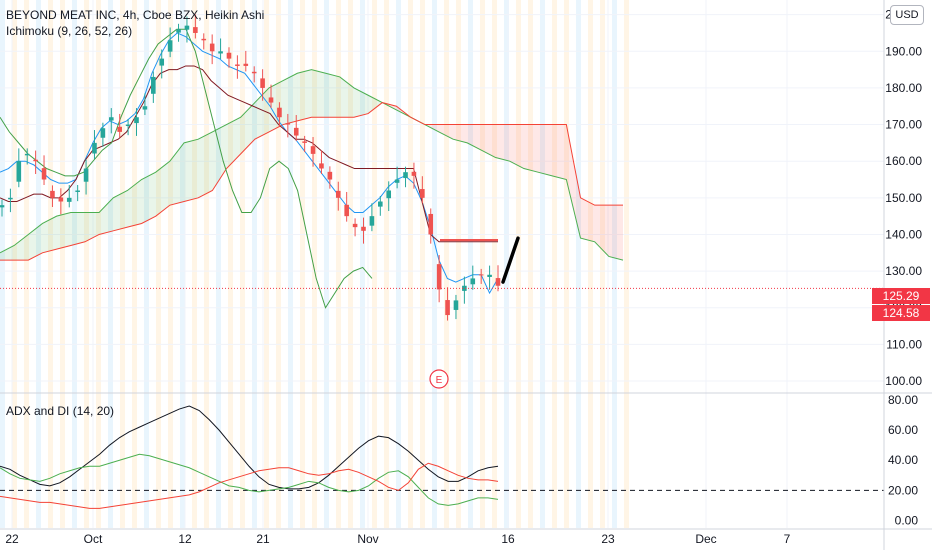 This screenshot has height=550, width=932. What do you see at coordinates (787, 539) in the screenshot?
I see `time-tick-label: 7` at bounding box center [787, 539].